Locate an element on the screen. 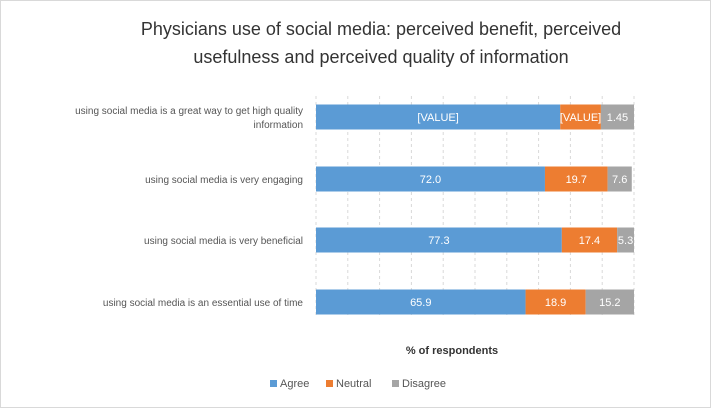 This screenshot has height=408, width=711. category-label: using social media is very beneficial is located at coordinates (223, 241).